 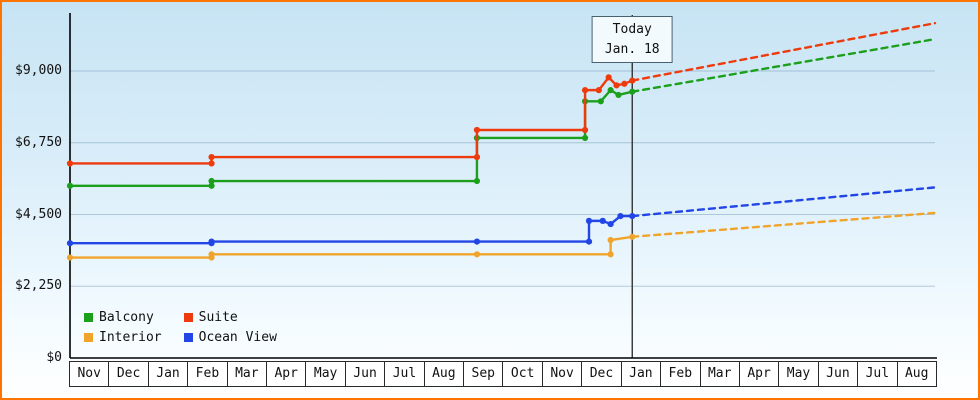 I want to click on legend-label: Suite, so click(x=218, y=317).